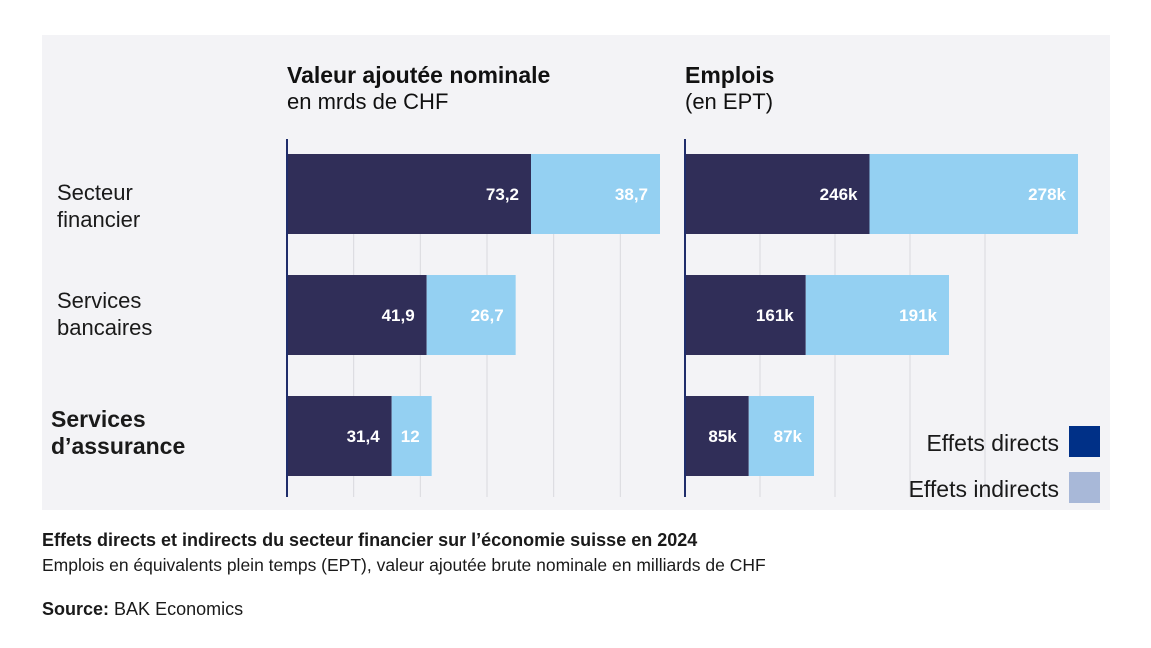 The image size is (1151, 648). Describe the element at coordinates (984, 489) in the screenshot. I see `legend-label: Effets indirects` at that location.